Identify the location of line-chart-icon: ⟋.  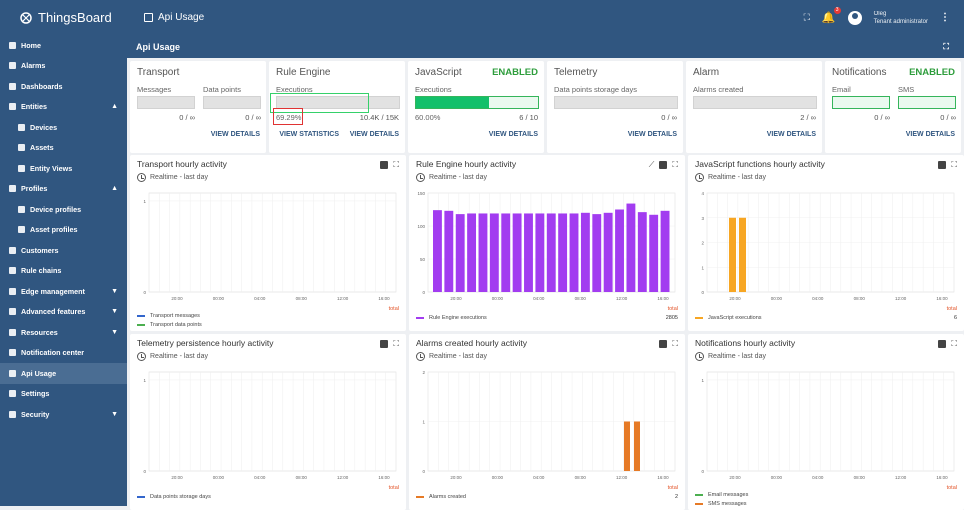
(651, 164).